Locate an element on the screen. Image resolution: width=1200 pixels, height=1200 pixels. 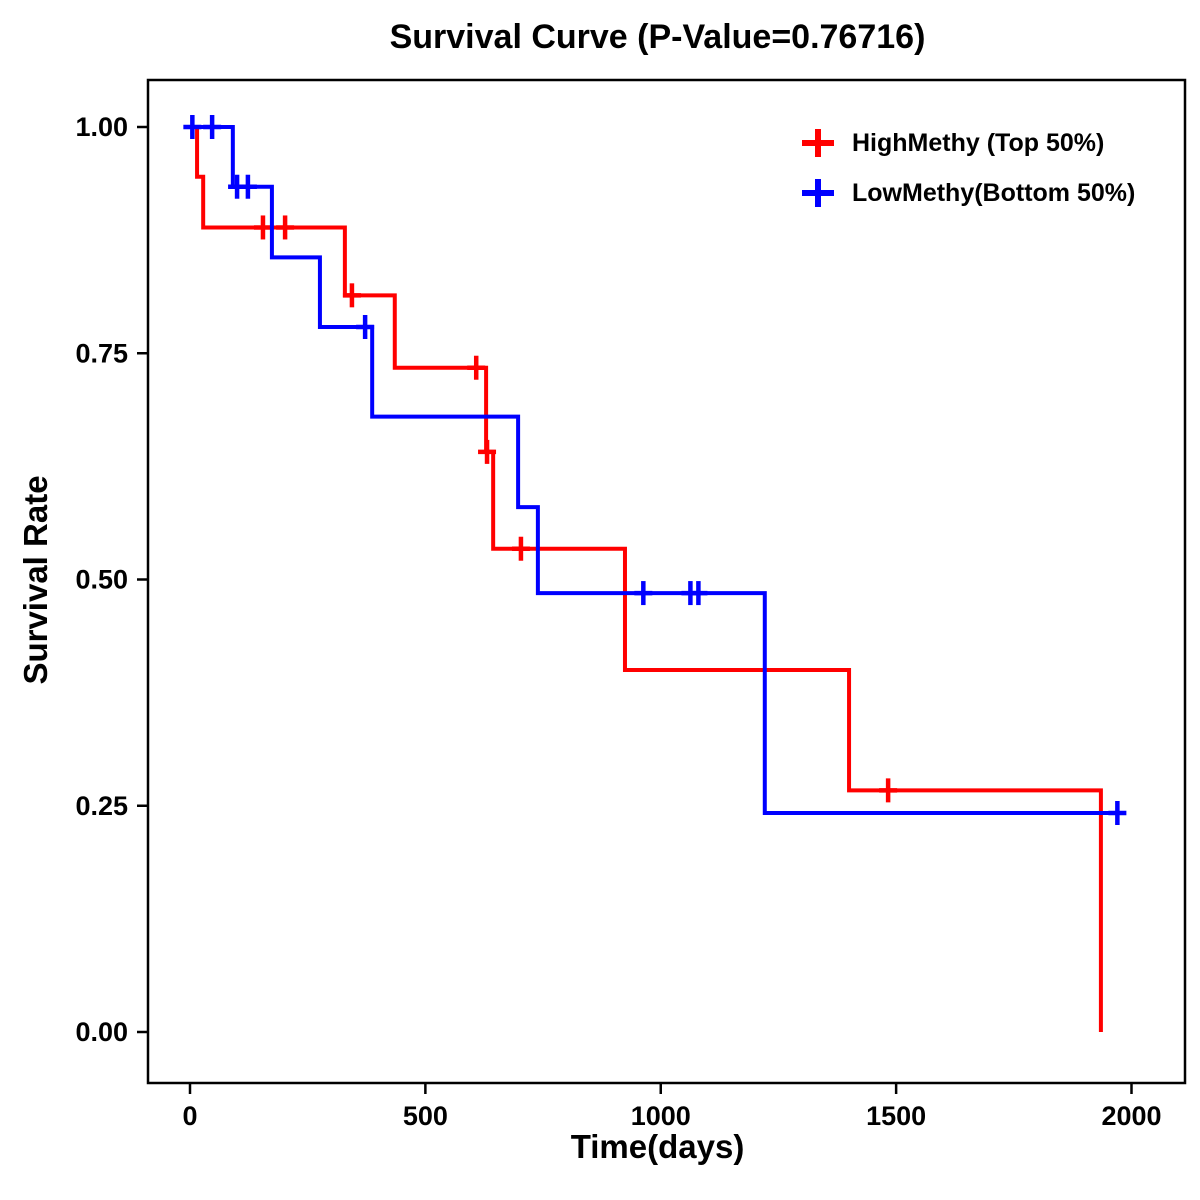
x-tick-label: 1000 is located at coordinates (661, 1116).